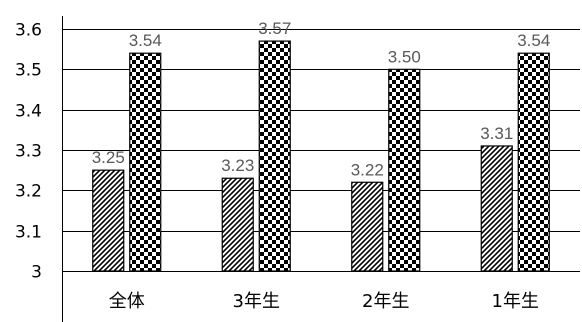  Describe the element at coordinates (274, 28) in the screenshot. I see `data-label: 3.57` at that location.